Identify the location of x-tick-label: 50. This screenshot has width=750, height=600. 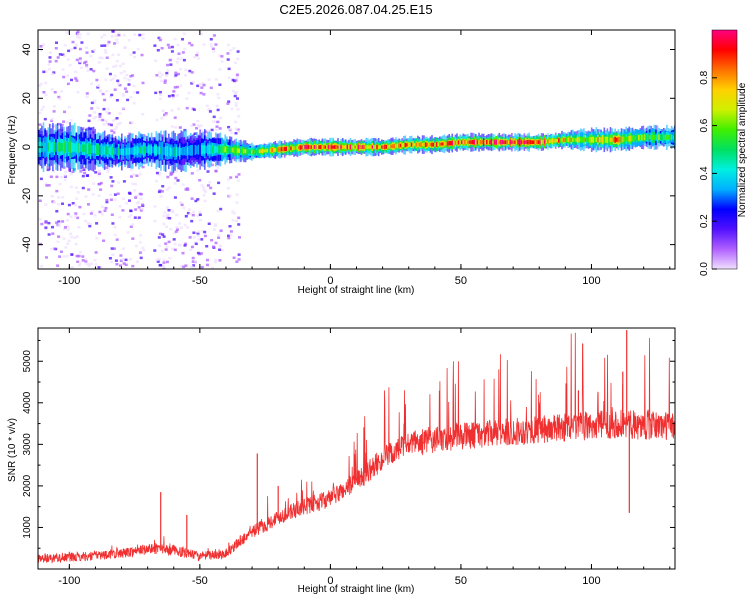
(461, 281).